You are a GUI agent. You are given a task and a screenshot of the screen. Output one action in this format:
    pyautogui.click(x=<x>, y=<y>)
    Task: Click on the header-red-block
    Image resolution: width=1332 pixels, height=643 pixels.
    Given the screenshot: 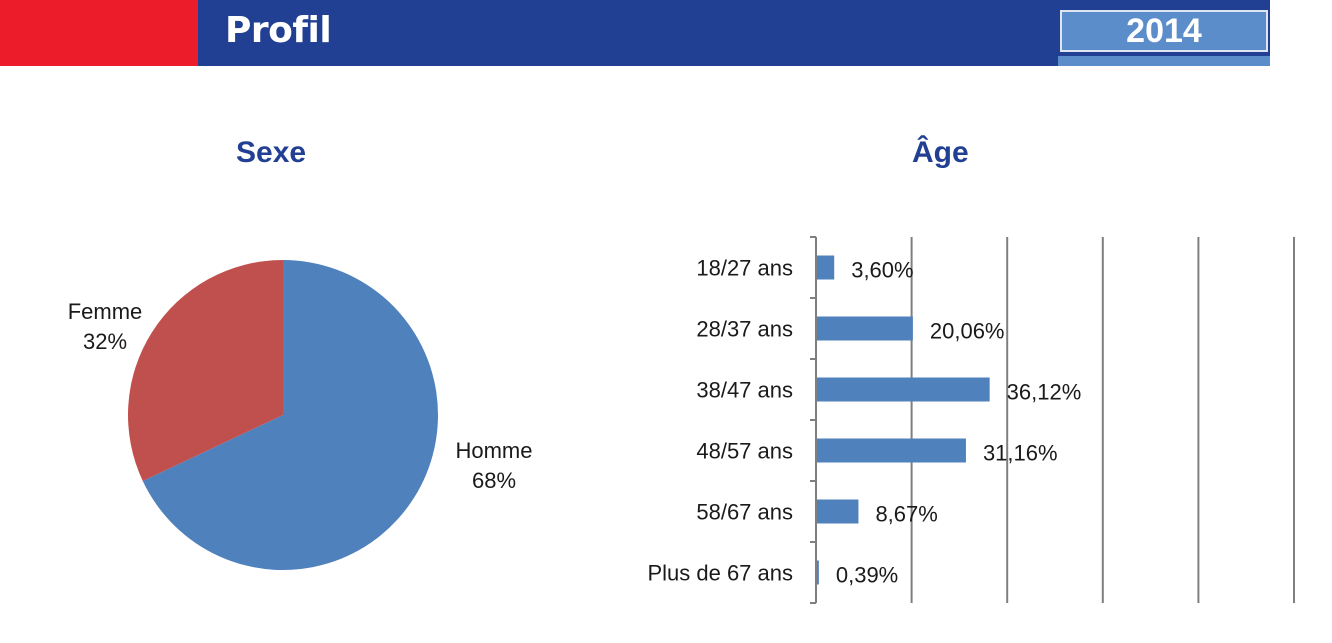 What is the action you would take?
    pyautogui.click(x=99, y=33)
    